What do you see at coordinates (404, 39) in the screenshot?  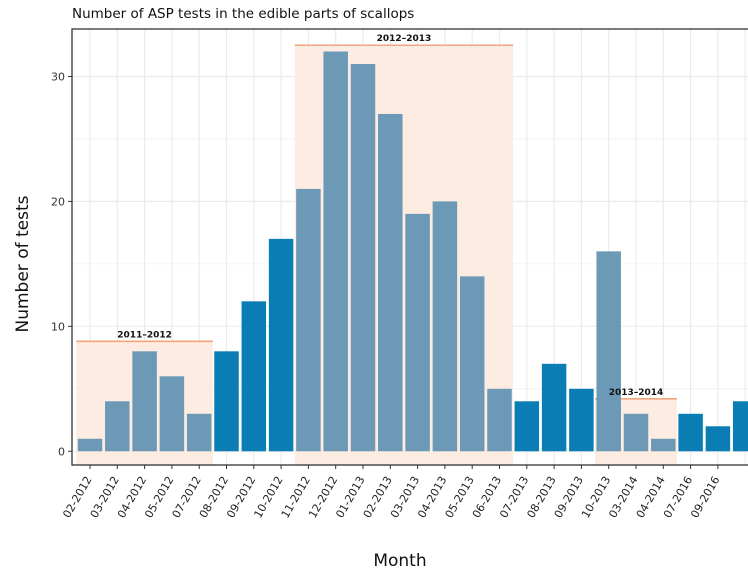 I see `season-label: 2012–2013` at bounding box center [404, 39].